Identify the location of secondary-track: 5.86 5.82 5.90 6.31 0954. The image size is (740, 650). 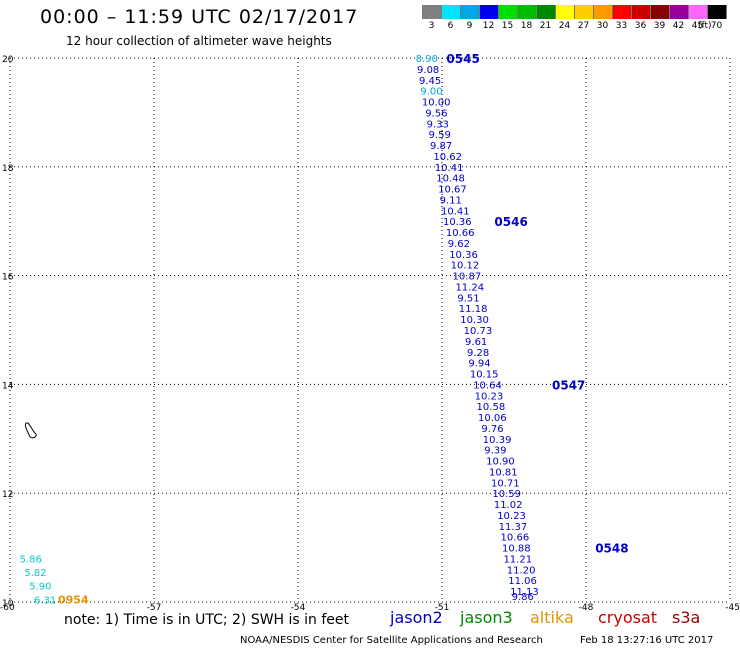
(54, 580).